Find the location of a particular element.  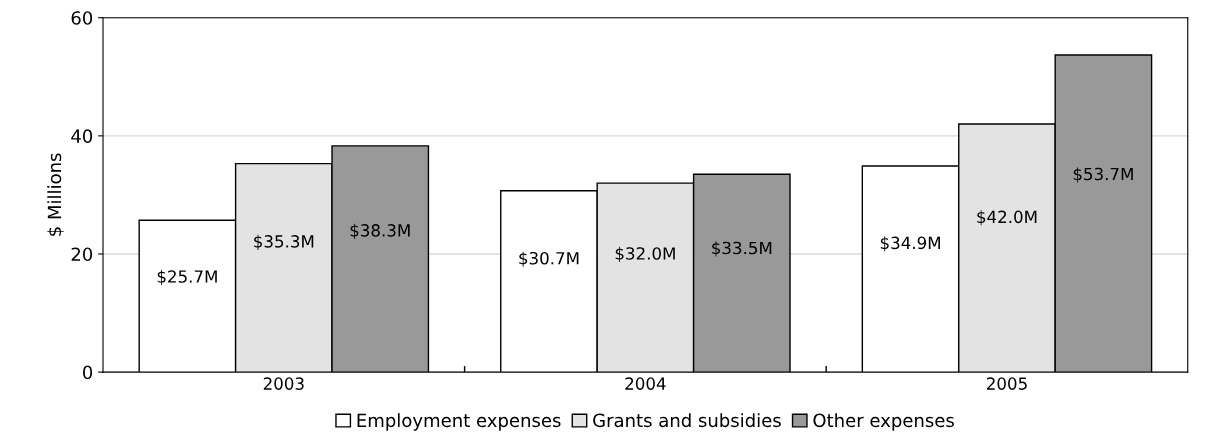

data-label: $53.7M is located at coordinates (1103, 175).